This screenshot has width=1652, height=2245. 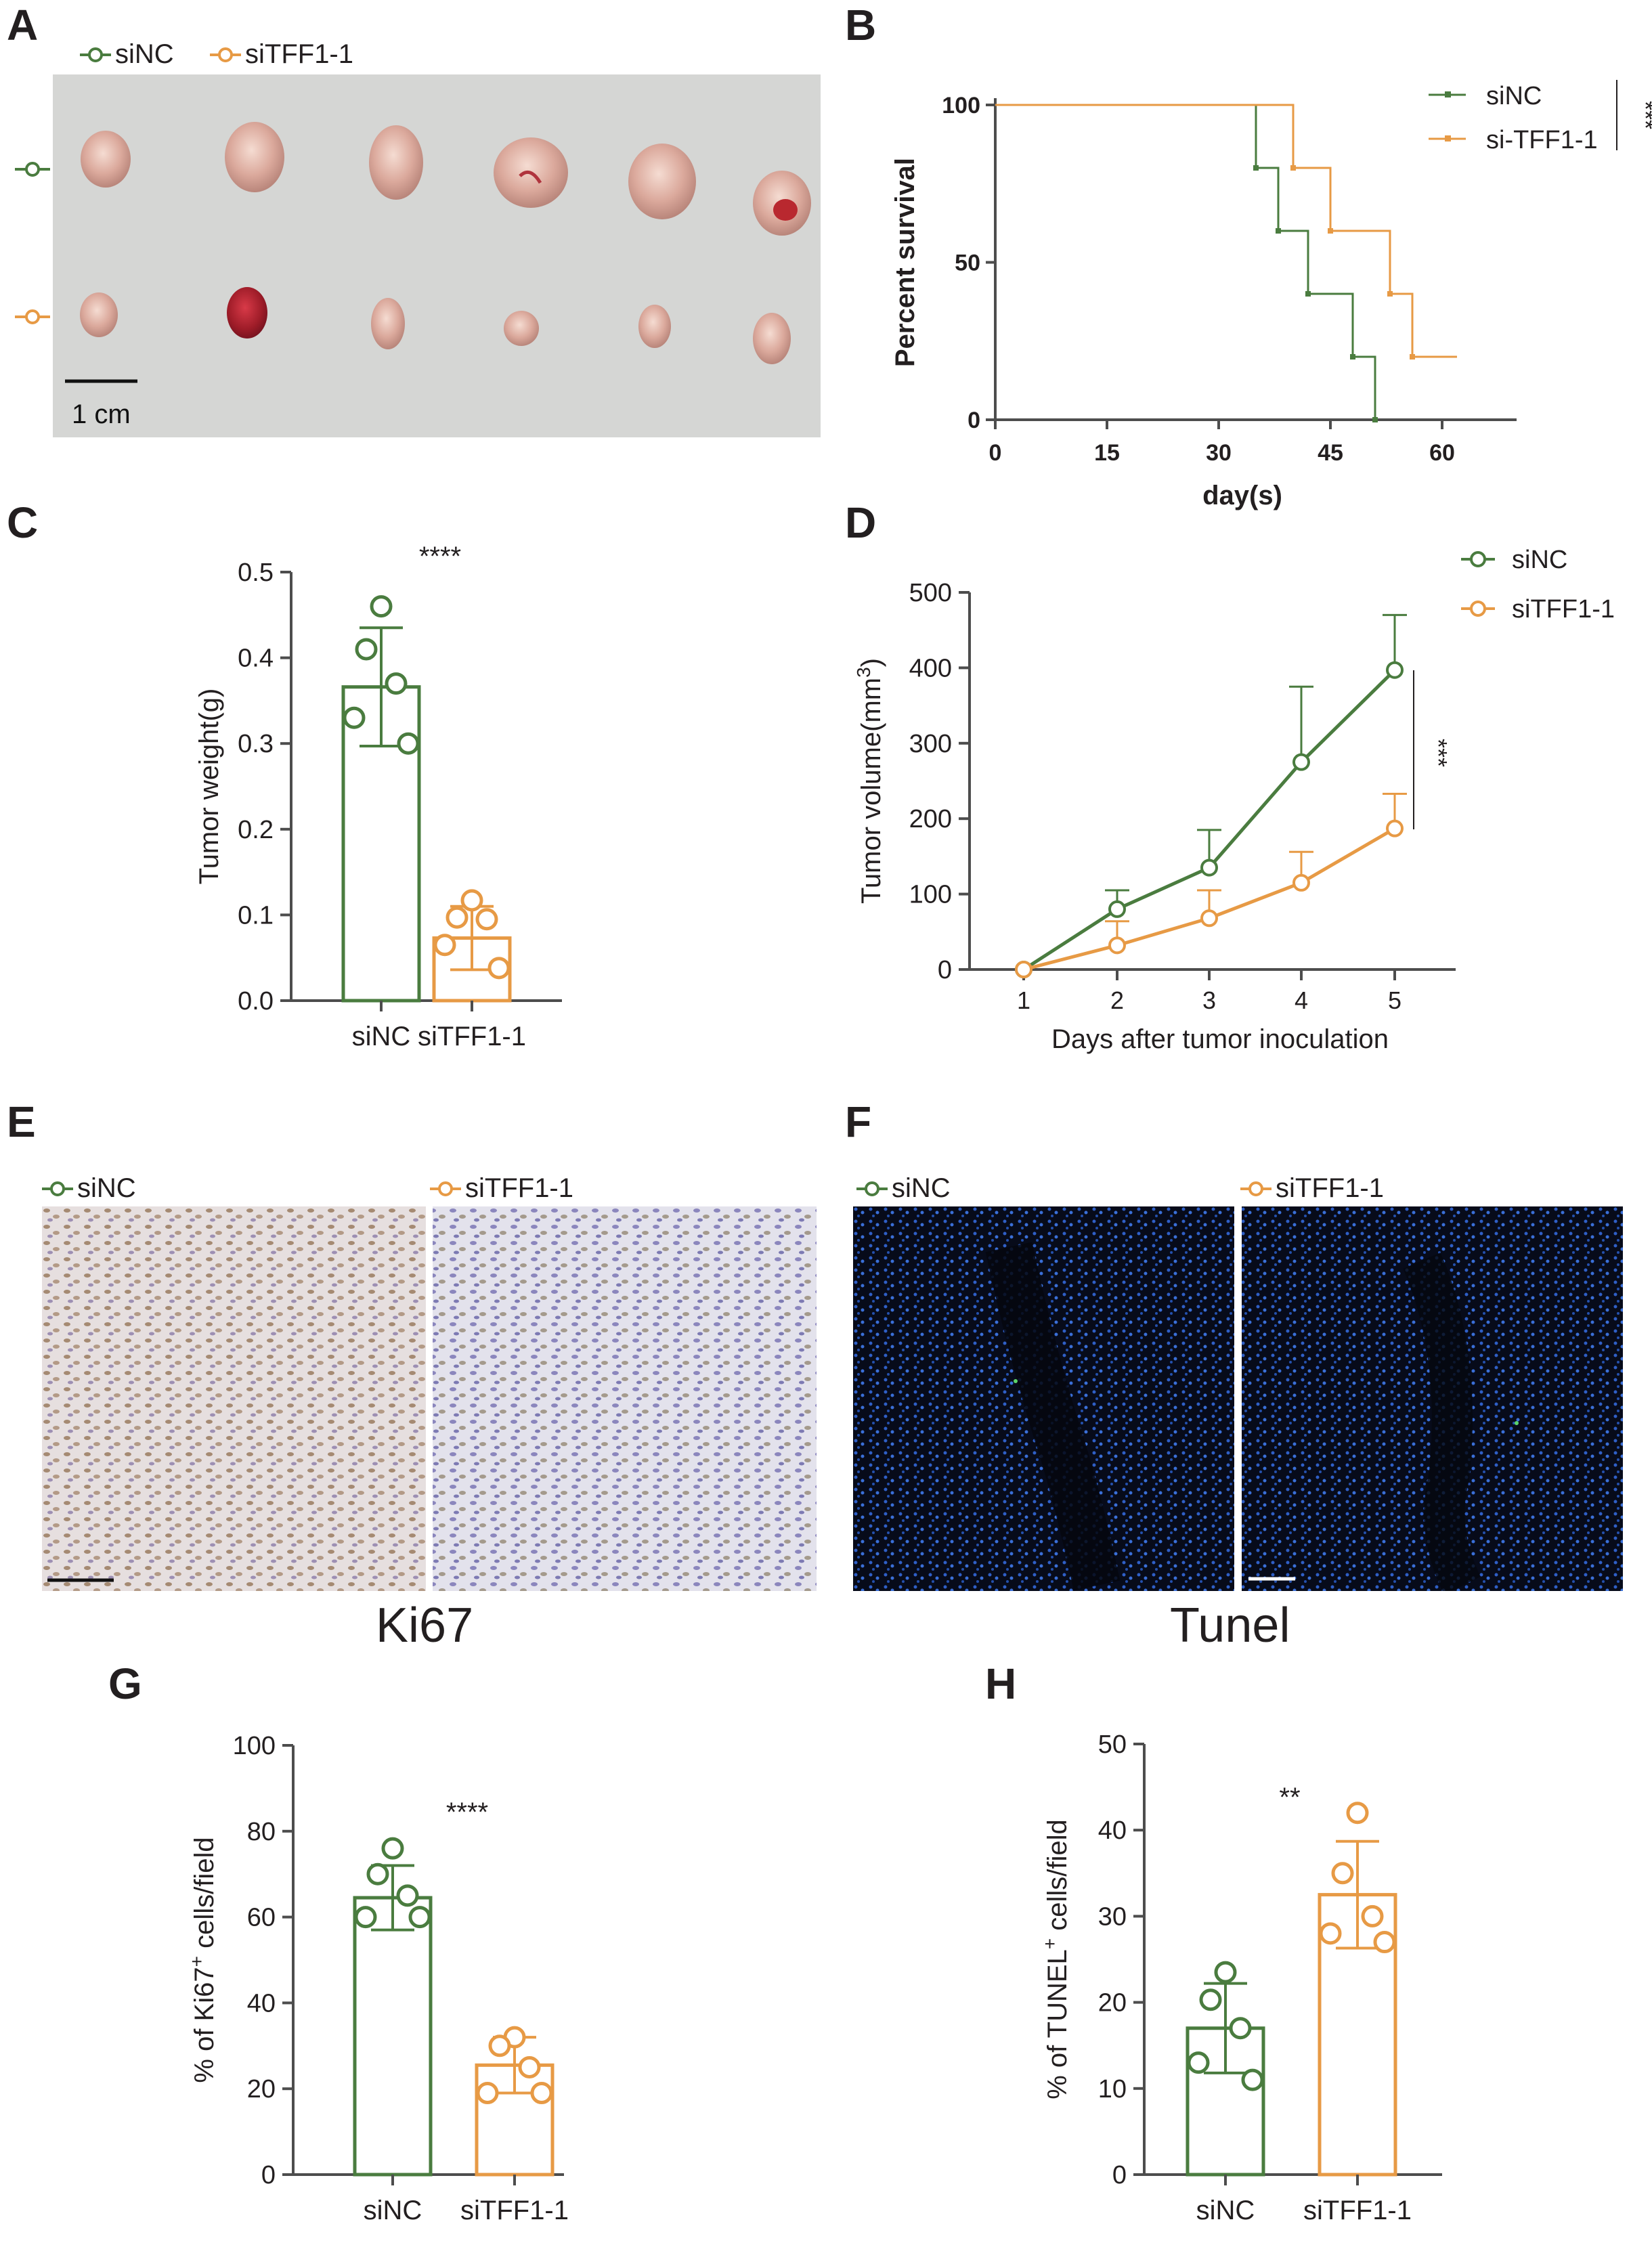 I want to click on panel-e-legend-sitff: siTFF1-1, so click(x=502, y=1188).